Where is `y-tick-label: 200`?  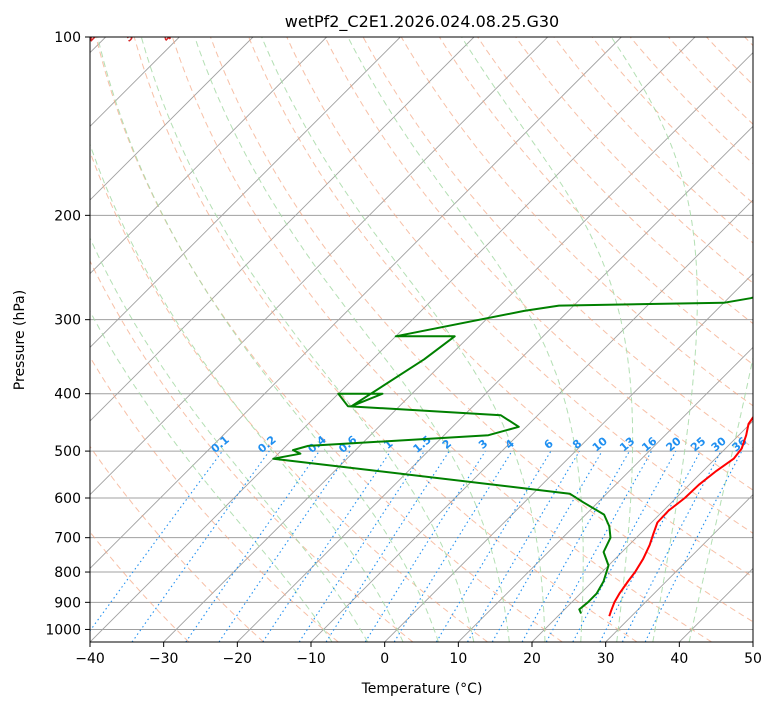 y-tick-label: 200 is located at coordinates (67, 216).